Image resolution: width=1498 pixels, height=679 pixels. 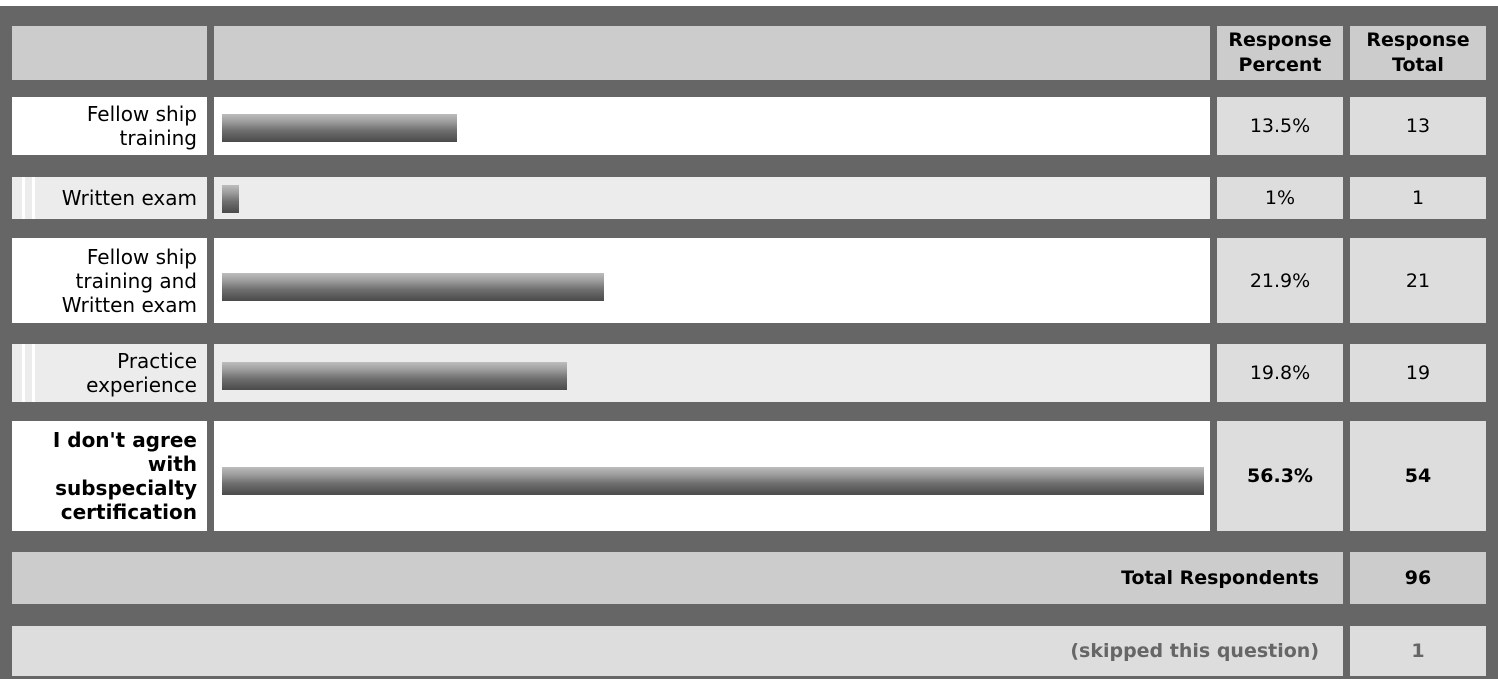 I want to click on row-label: Practice experience, so click(x=141, y=373).